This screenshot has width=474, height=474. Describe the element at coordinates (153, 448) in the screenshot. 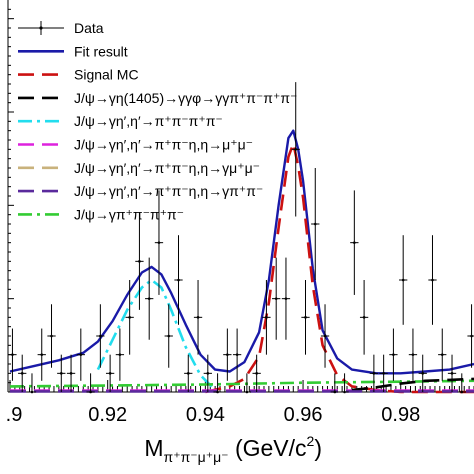

I see `x-axis-label-main: M` at that location.